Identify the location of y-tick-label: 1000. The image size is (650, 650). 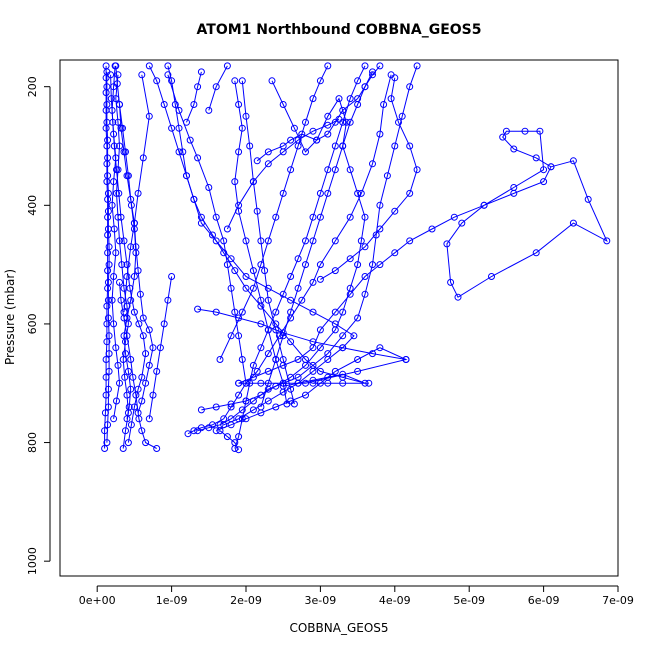
(32, 561).